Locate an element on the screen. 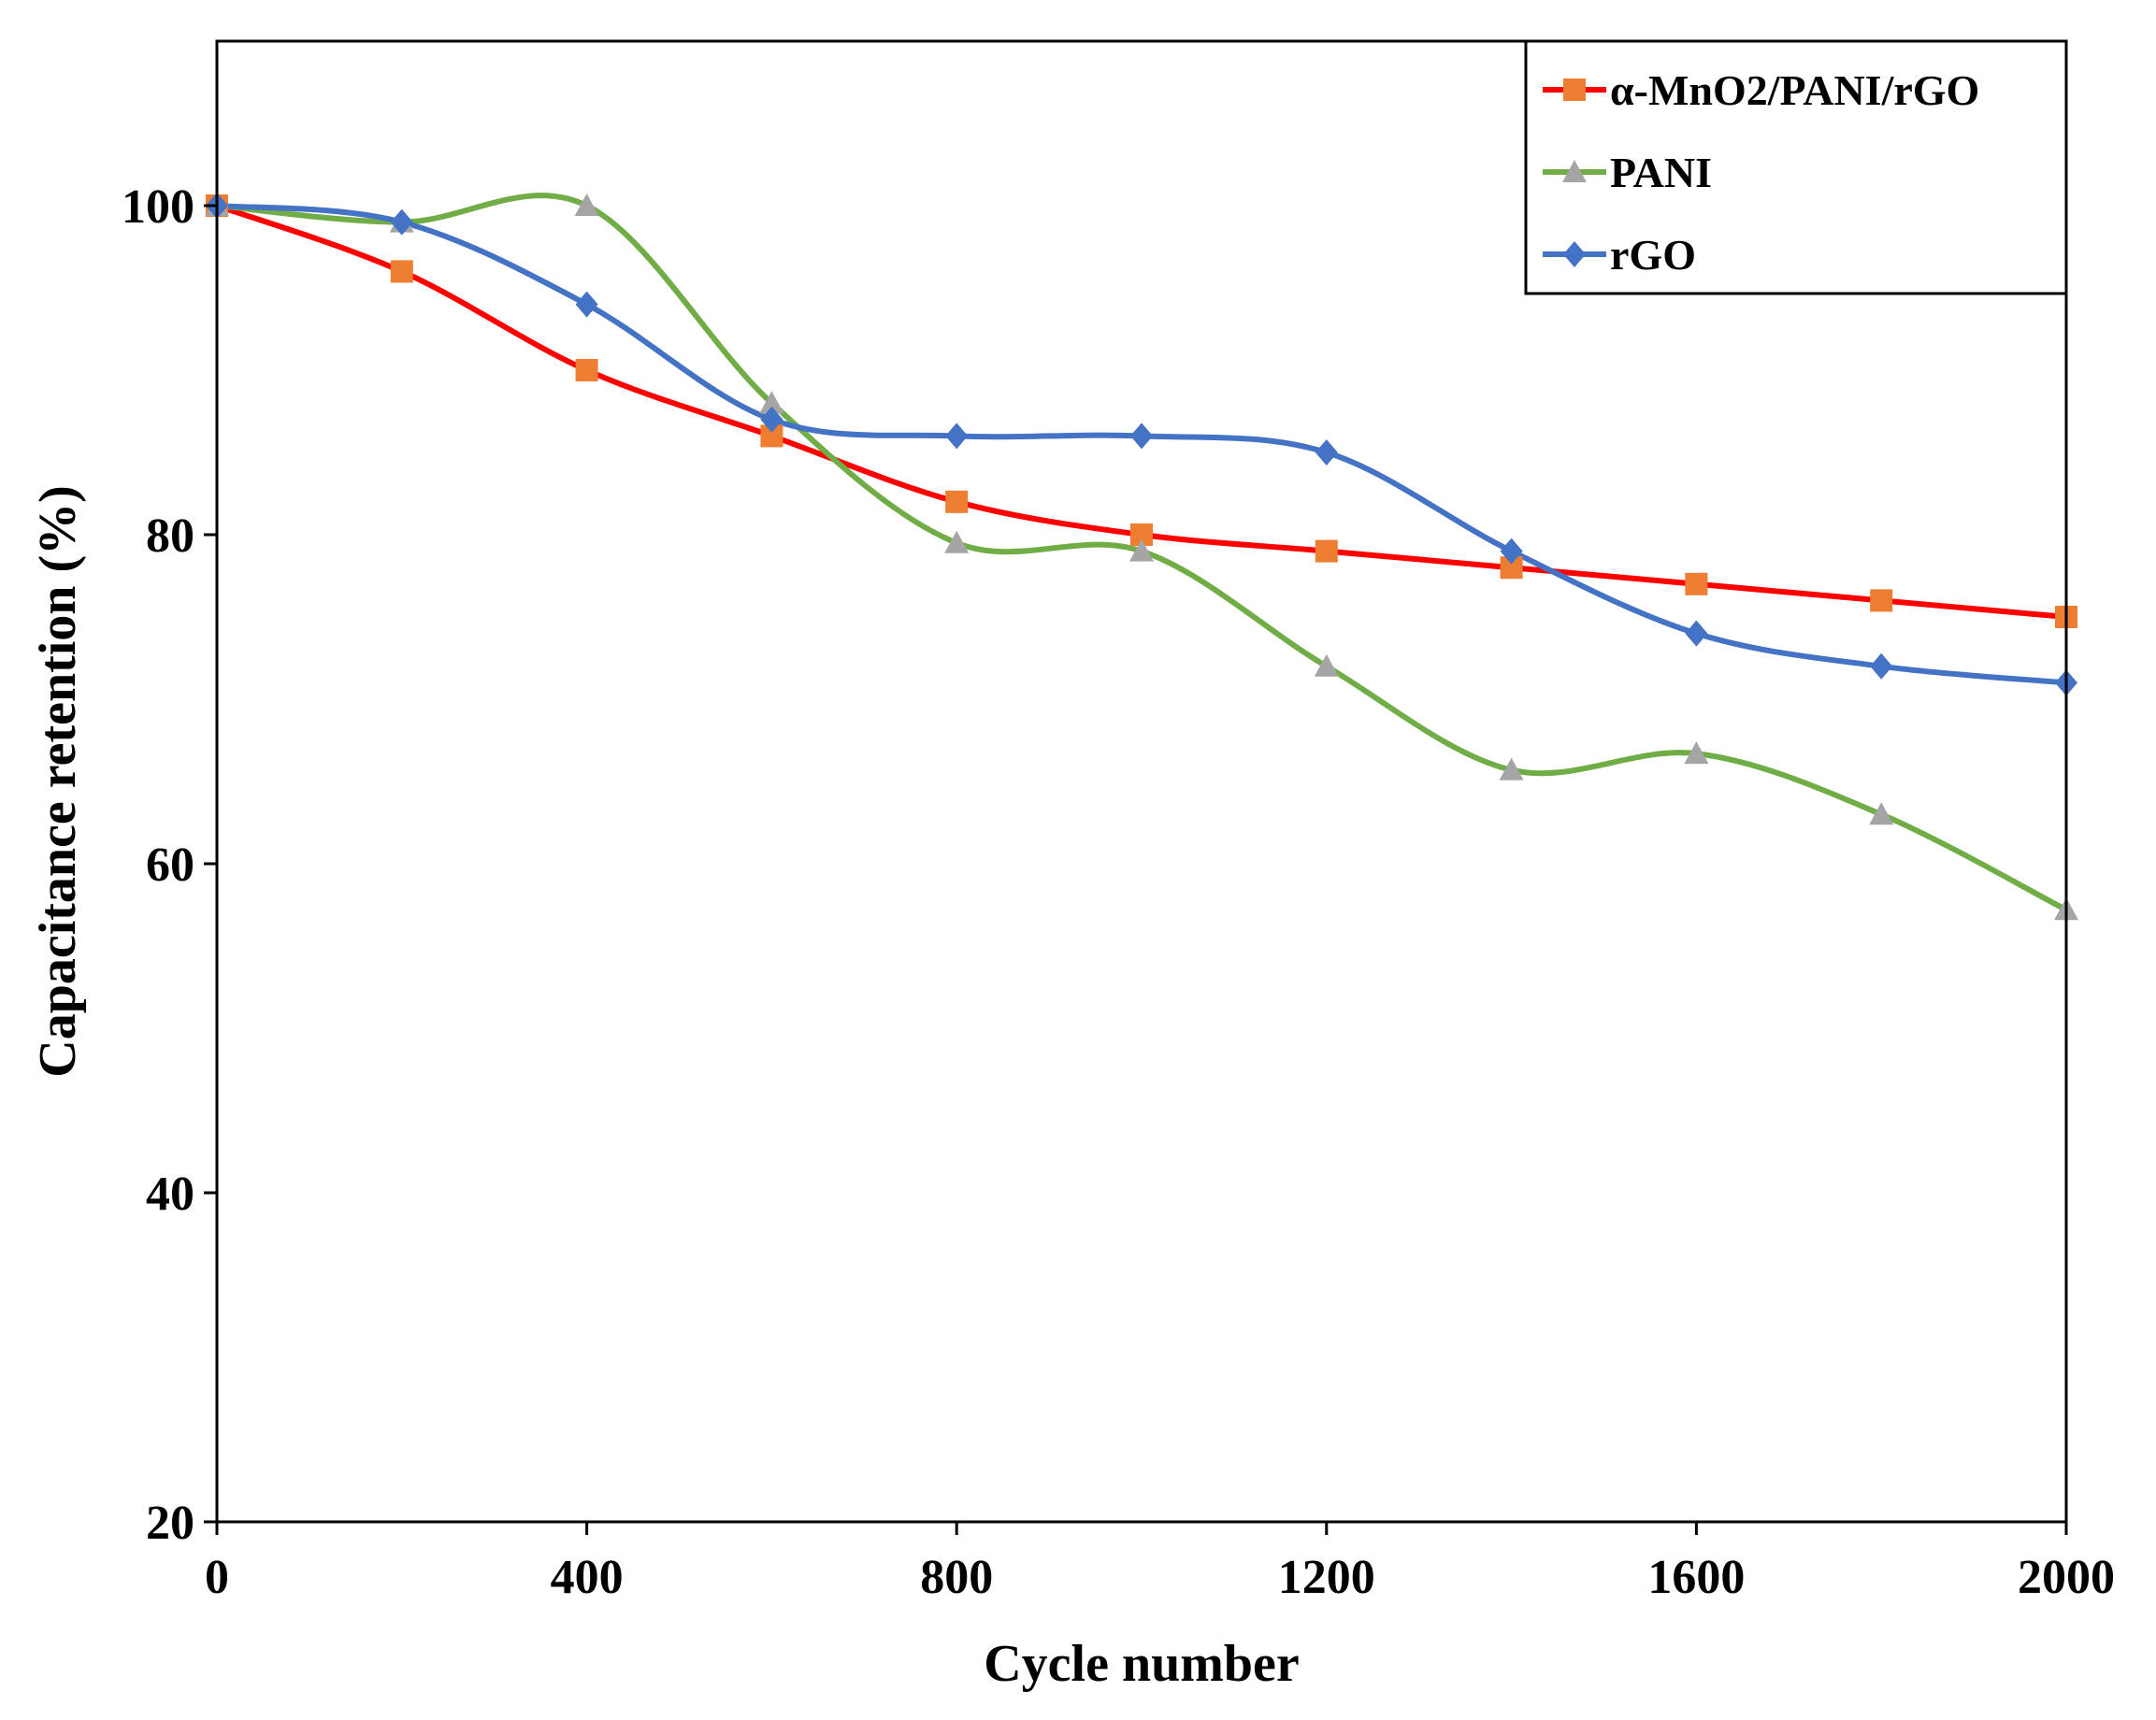 Image resolution: width=2156 pixels, height=1720 pixels. legend-box is located at coordinates (1796, 167).